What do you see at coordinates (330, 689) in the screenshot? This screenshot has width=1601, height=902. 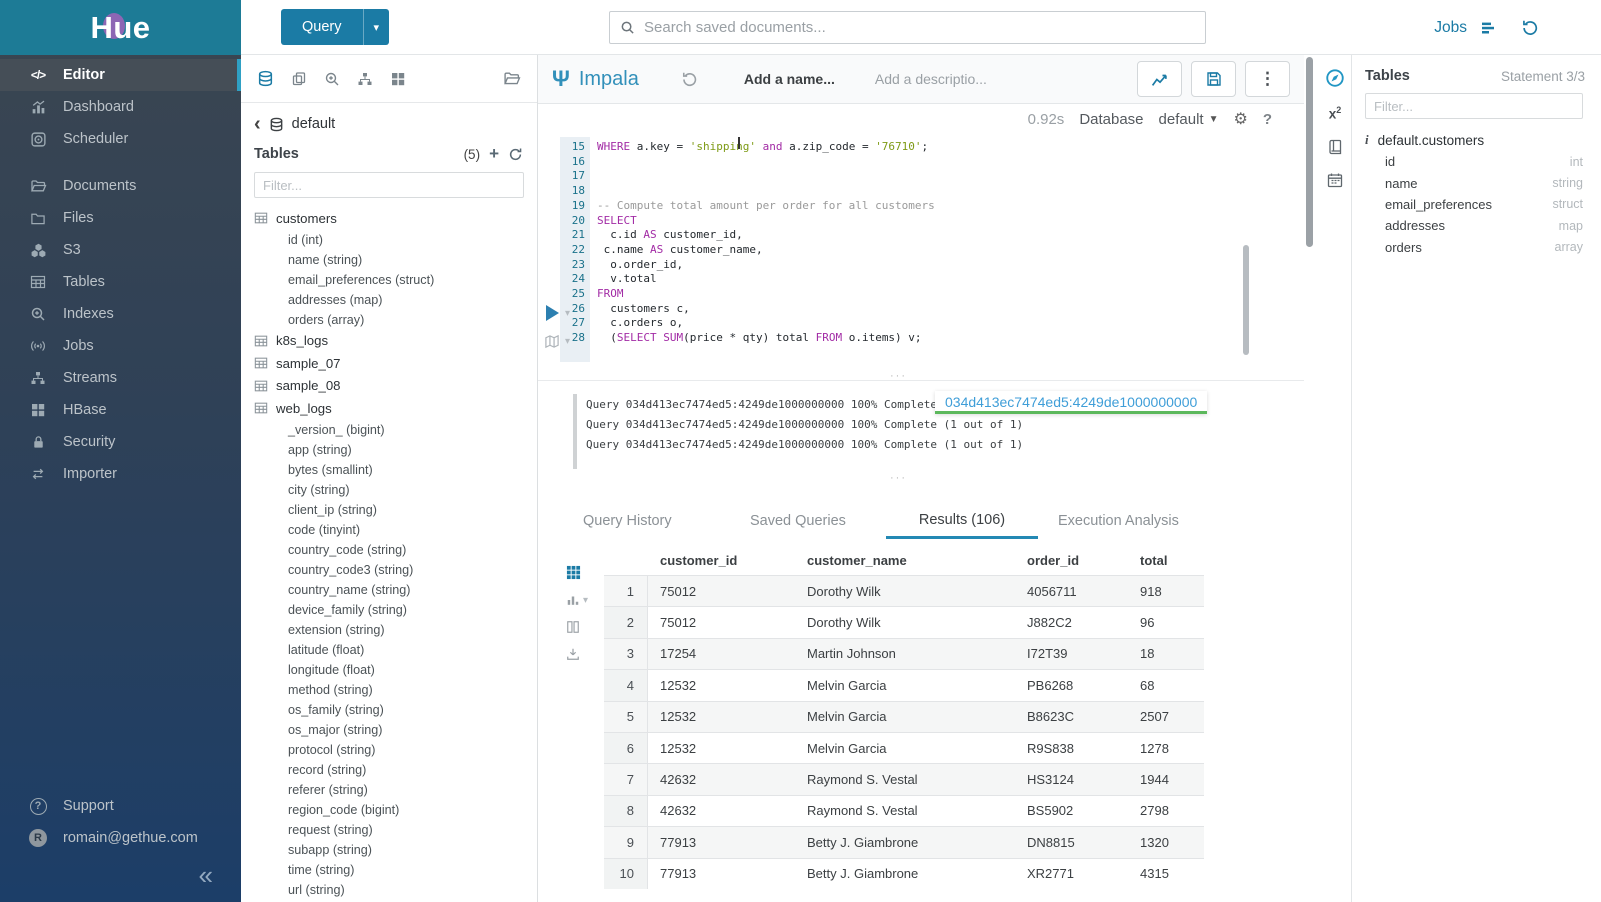 I see `tree-column: method (string)` at bounding box center [330, 689].